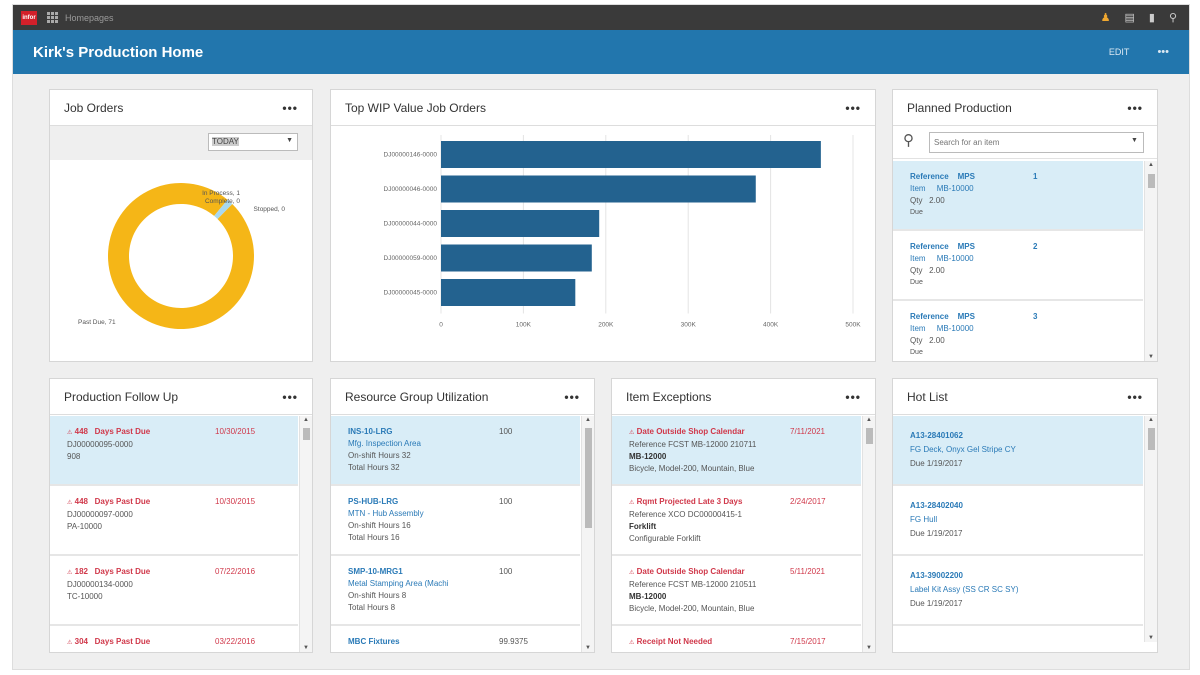 The image size is (1200, 675). I want to click on item-label: Item, so click(918, 258).